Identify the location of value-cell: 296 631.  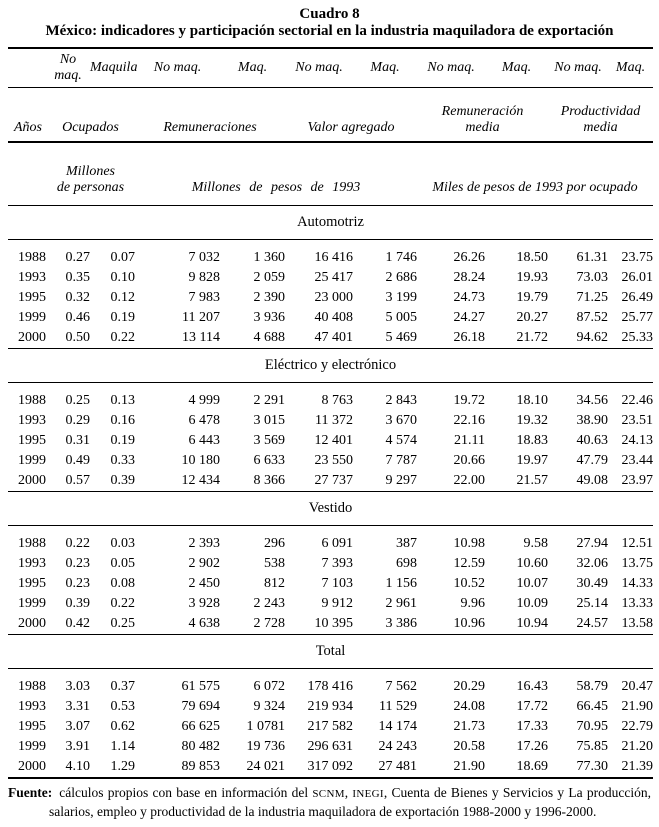
(330, 746).